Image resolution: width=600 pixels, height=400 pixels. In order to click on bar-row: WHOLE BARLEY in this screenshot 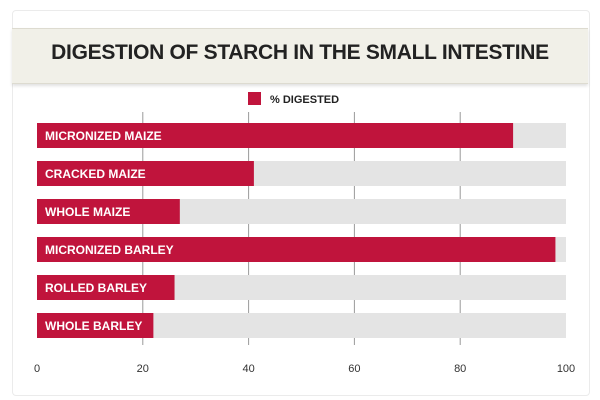, I will do `click(301, 325)`.